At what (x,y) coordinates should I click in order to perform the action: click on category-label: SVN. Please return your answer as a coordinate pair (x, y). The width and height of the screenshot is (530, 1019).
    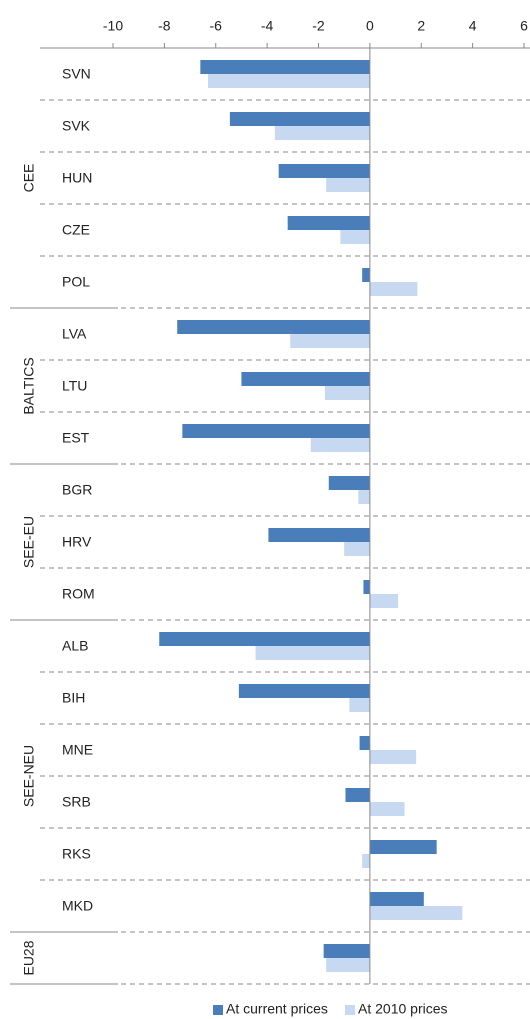
    Looking at the image, I should click on (76, 74).